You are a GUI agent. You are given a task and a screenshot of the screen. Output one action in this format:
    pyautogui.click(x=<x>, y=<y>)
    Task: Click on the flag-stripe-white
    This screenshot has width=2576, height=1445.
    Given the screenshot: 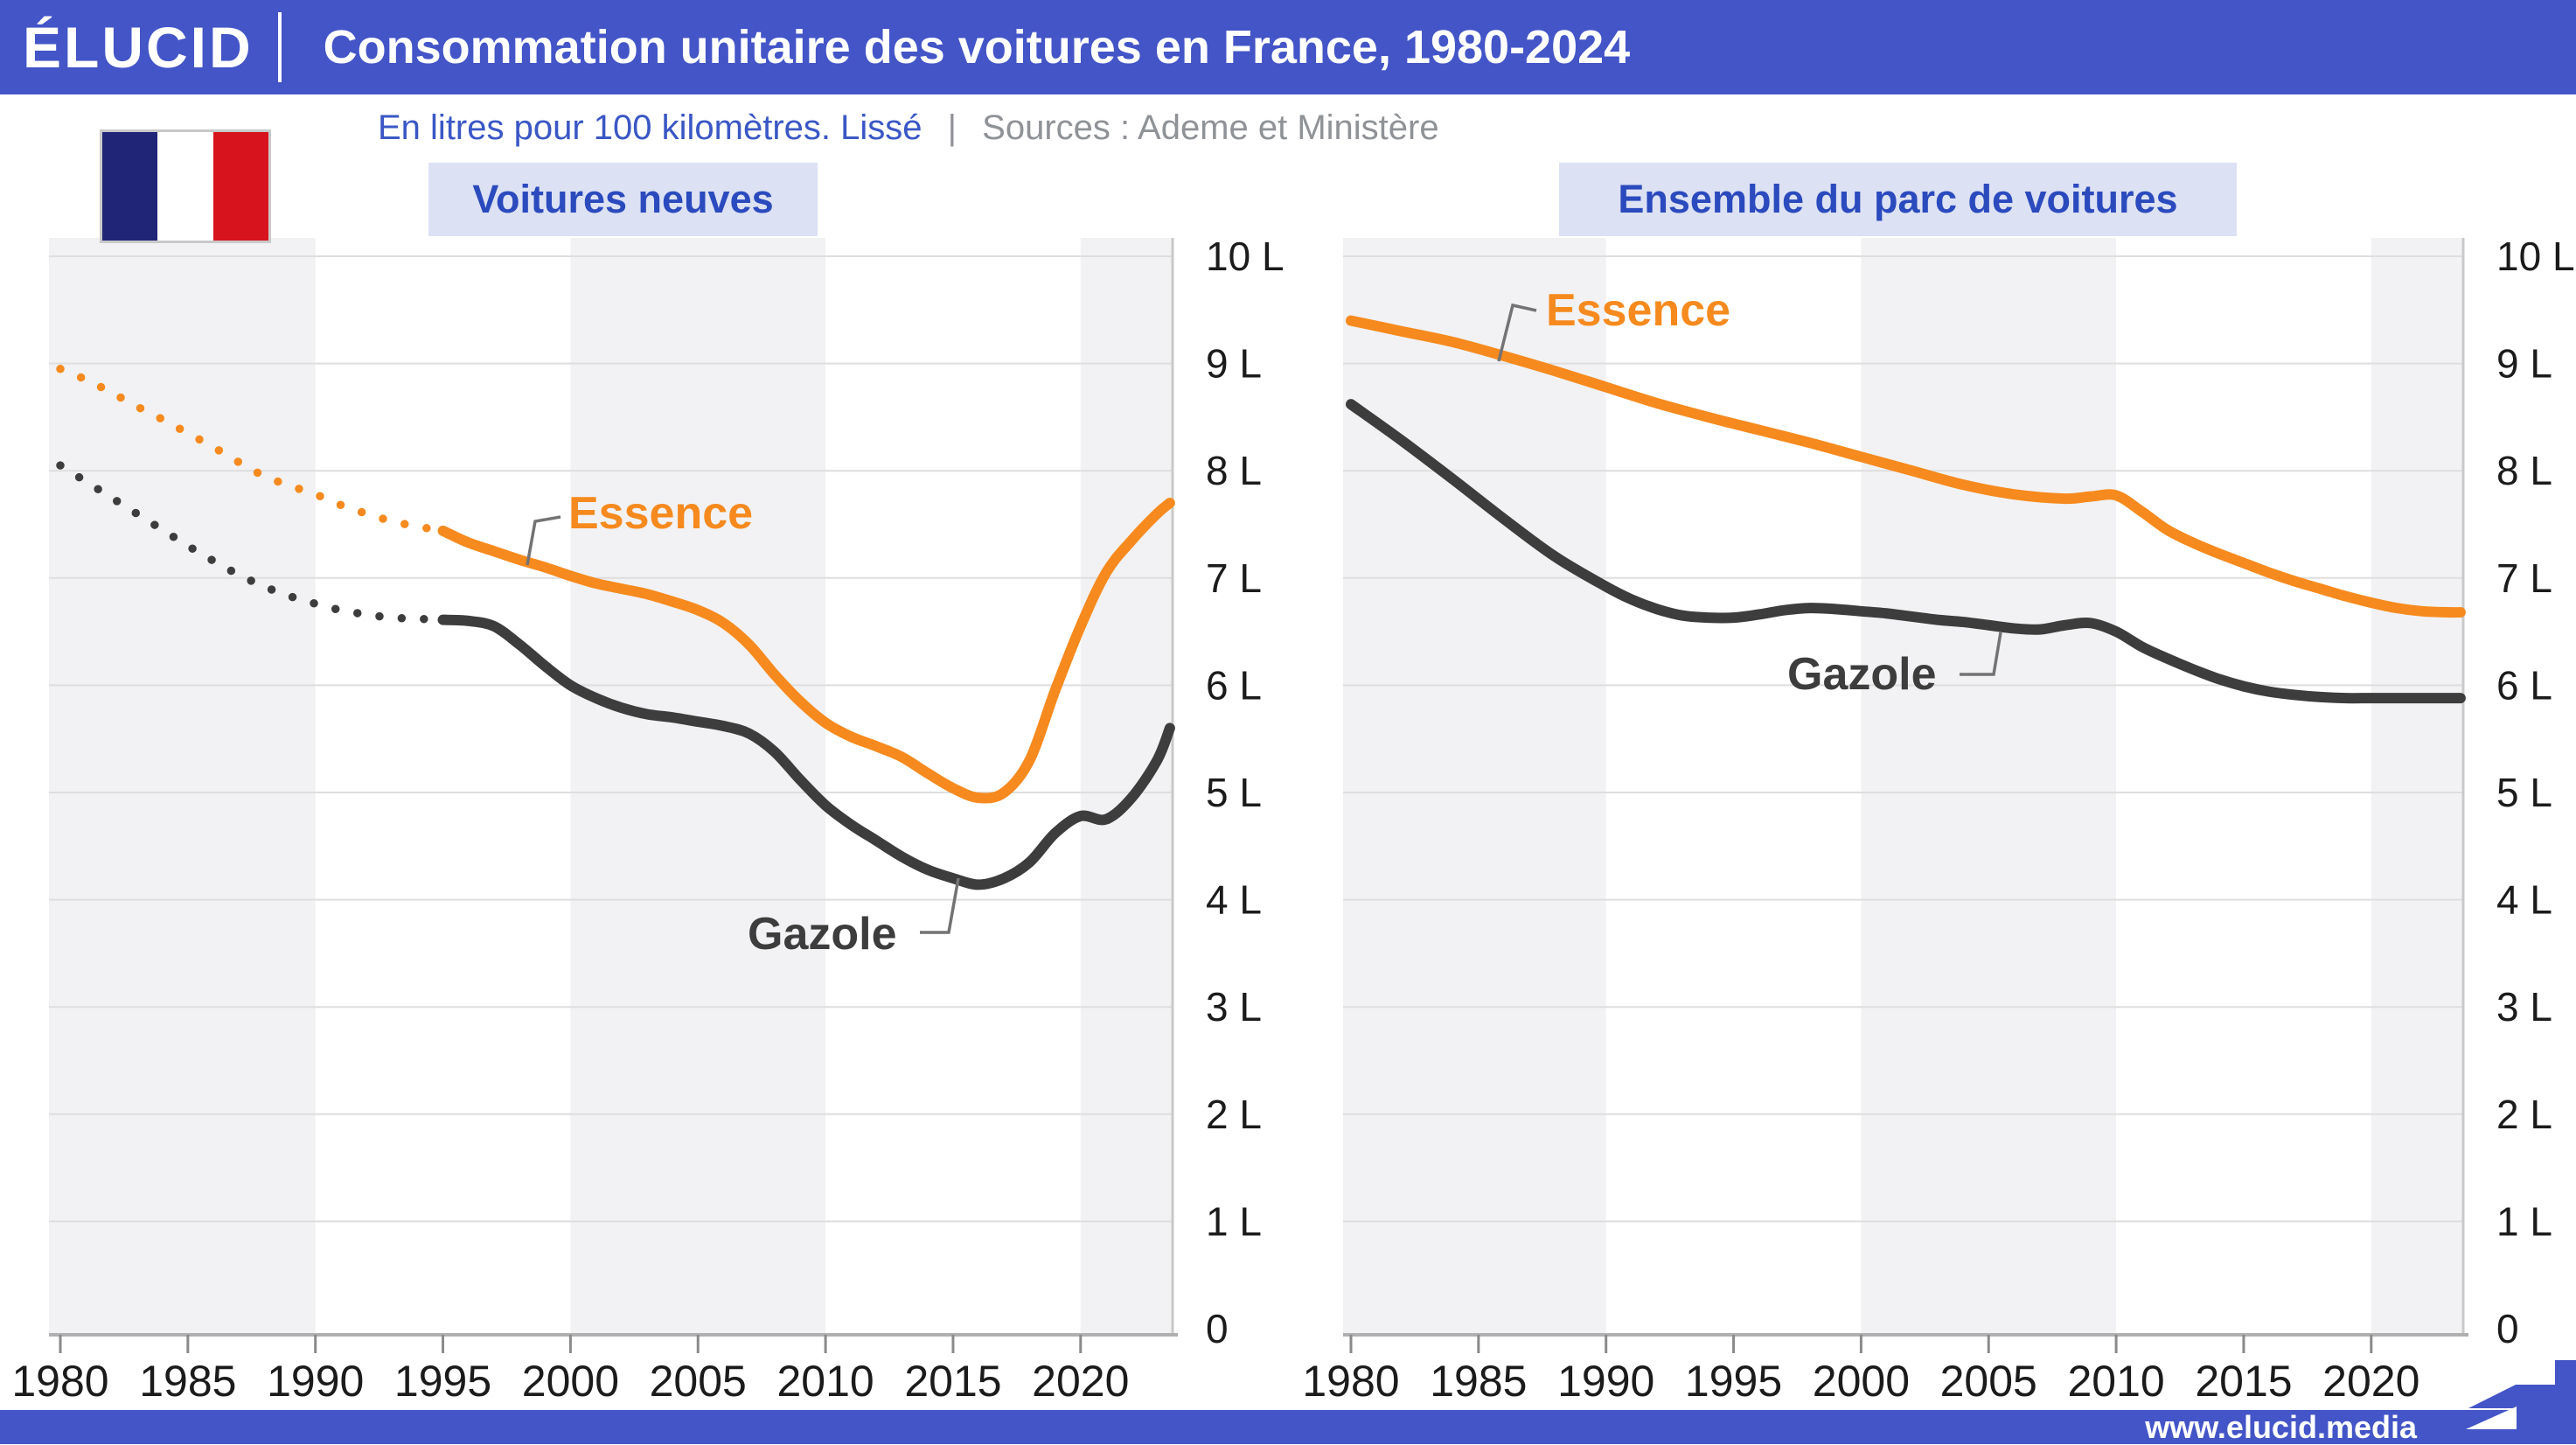 What is the action you would take?
    pyautogui.click(x=185, y=186)
    